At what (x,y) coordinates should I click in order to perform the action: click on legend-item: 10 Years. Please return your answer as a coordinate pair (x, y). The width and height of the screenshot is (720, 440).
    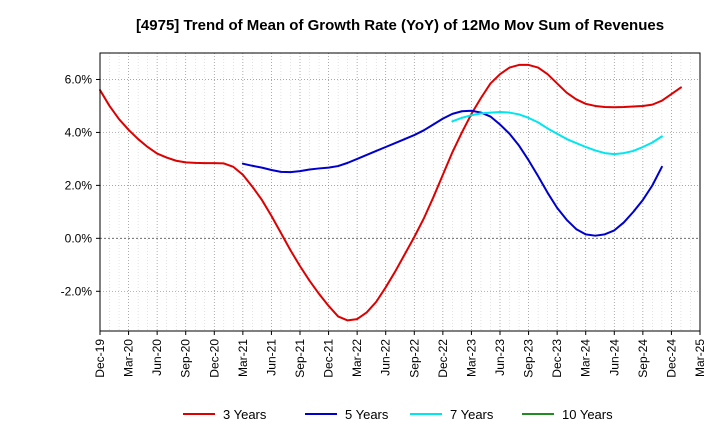
    Looking at the image, I should click on (567, 414).